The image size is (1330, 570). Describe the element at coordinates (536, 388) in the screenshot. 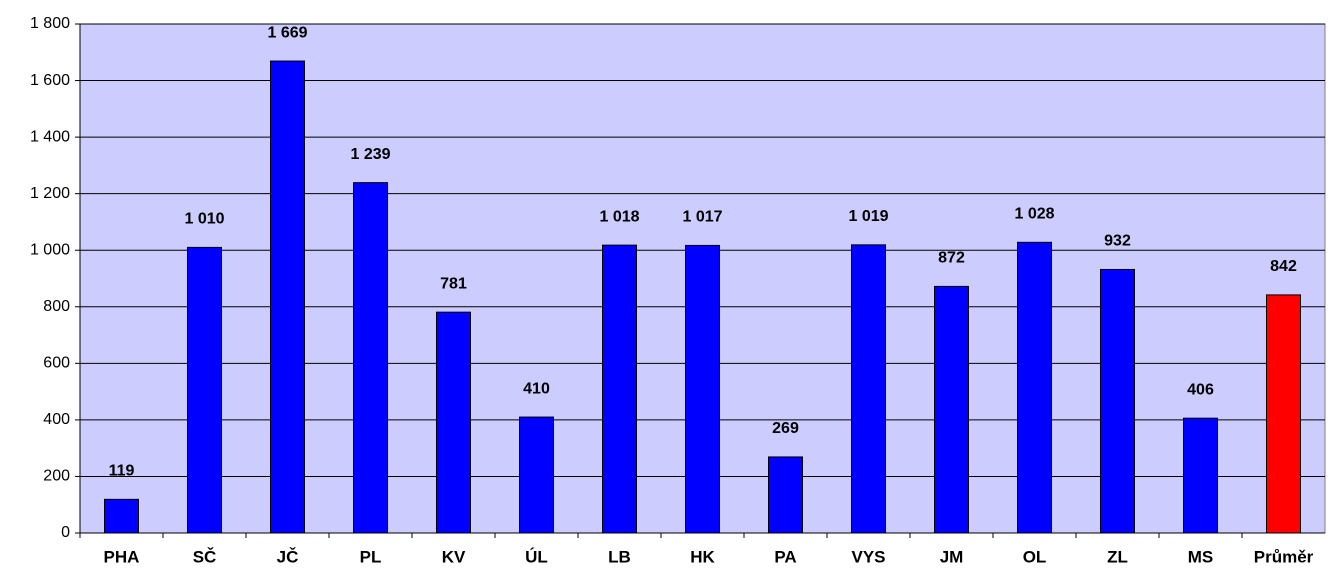

I see `value-label: 410` at that location.